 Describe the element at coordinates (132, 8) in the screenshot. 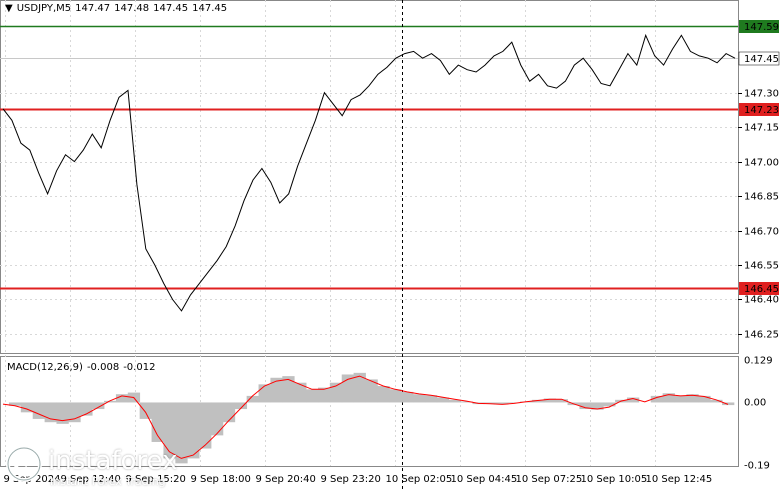

I see `high-value: 147.48` at that location.